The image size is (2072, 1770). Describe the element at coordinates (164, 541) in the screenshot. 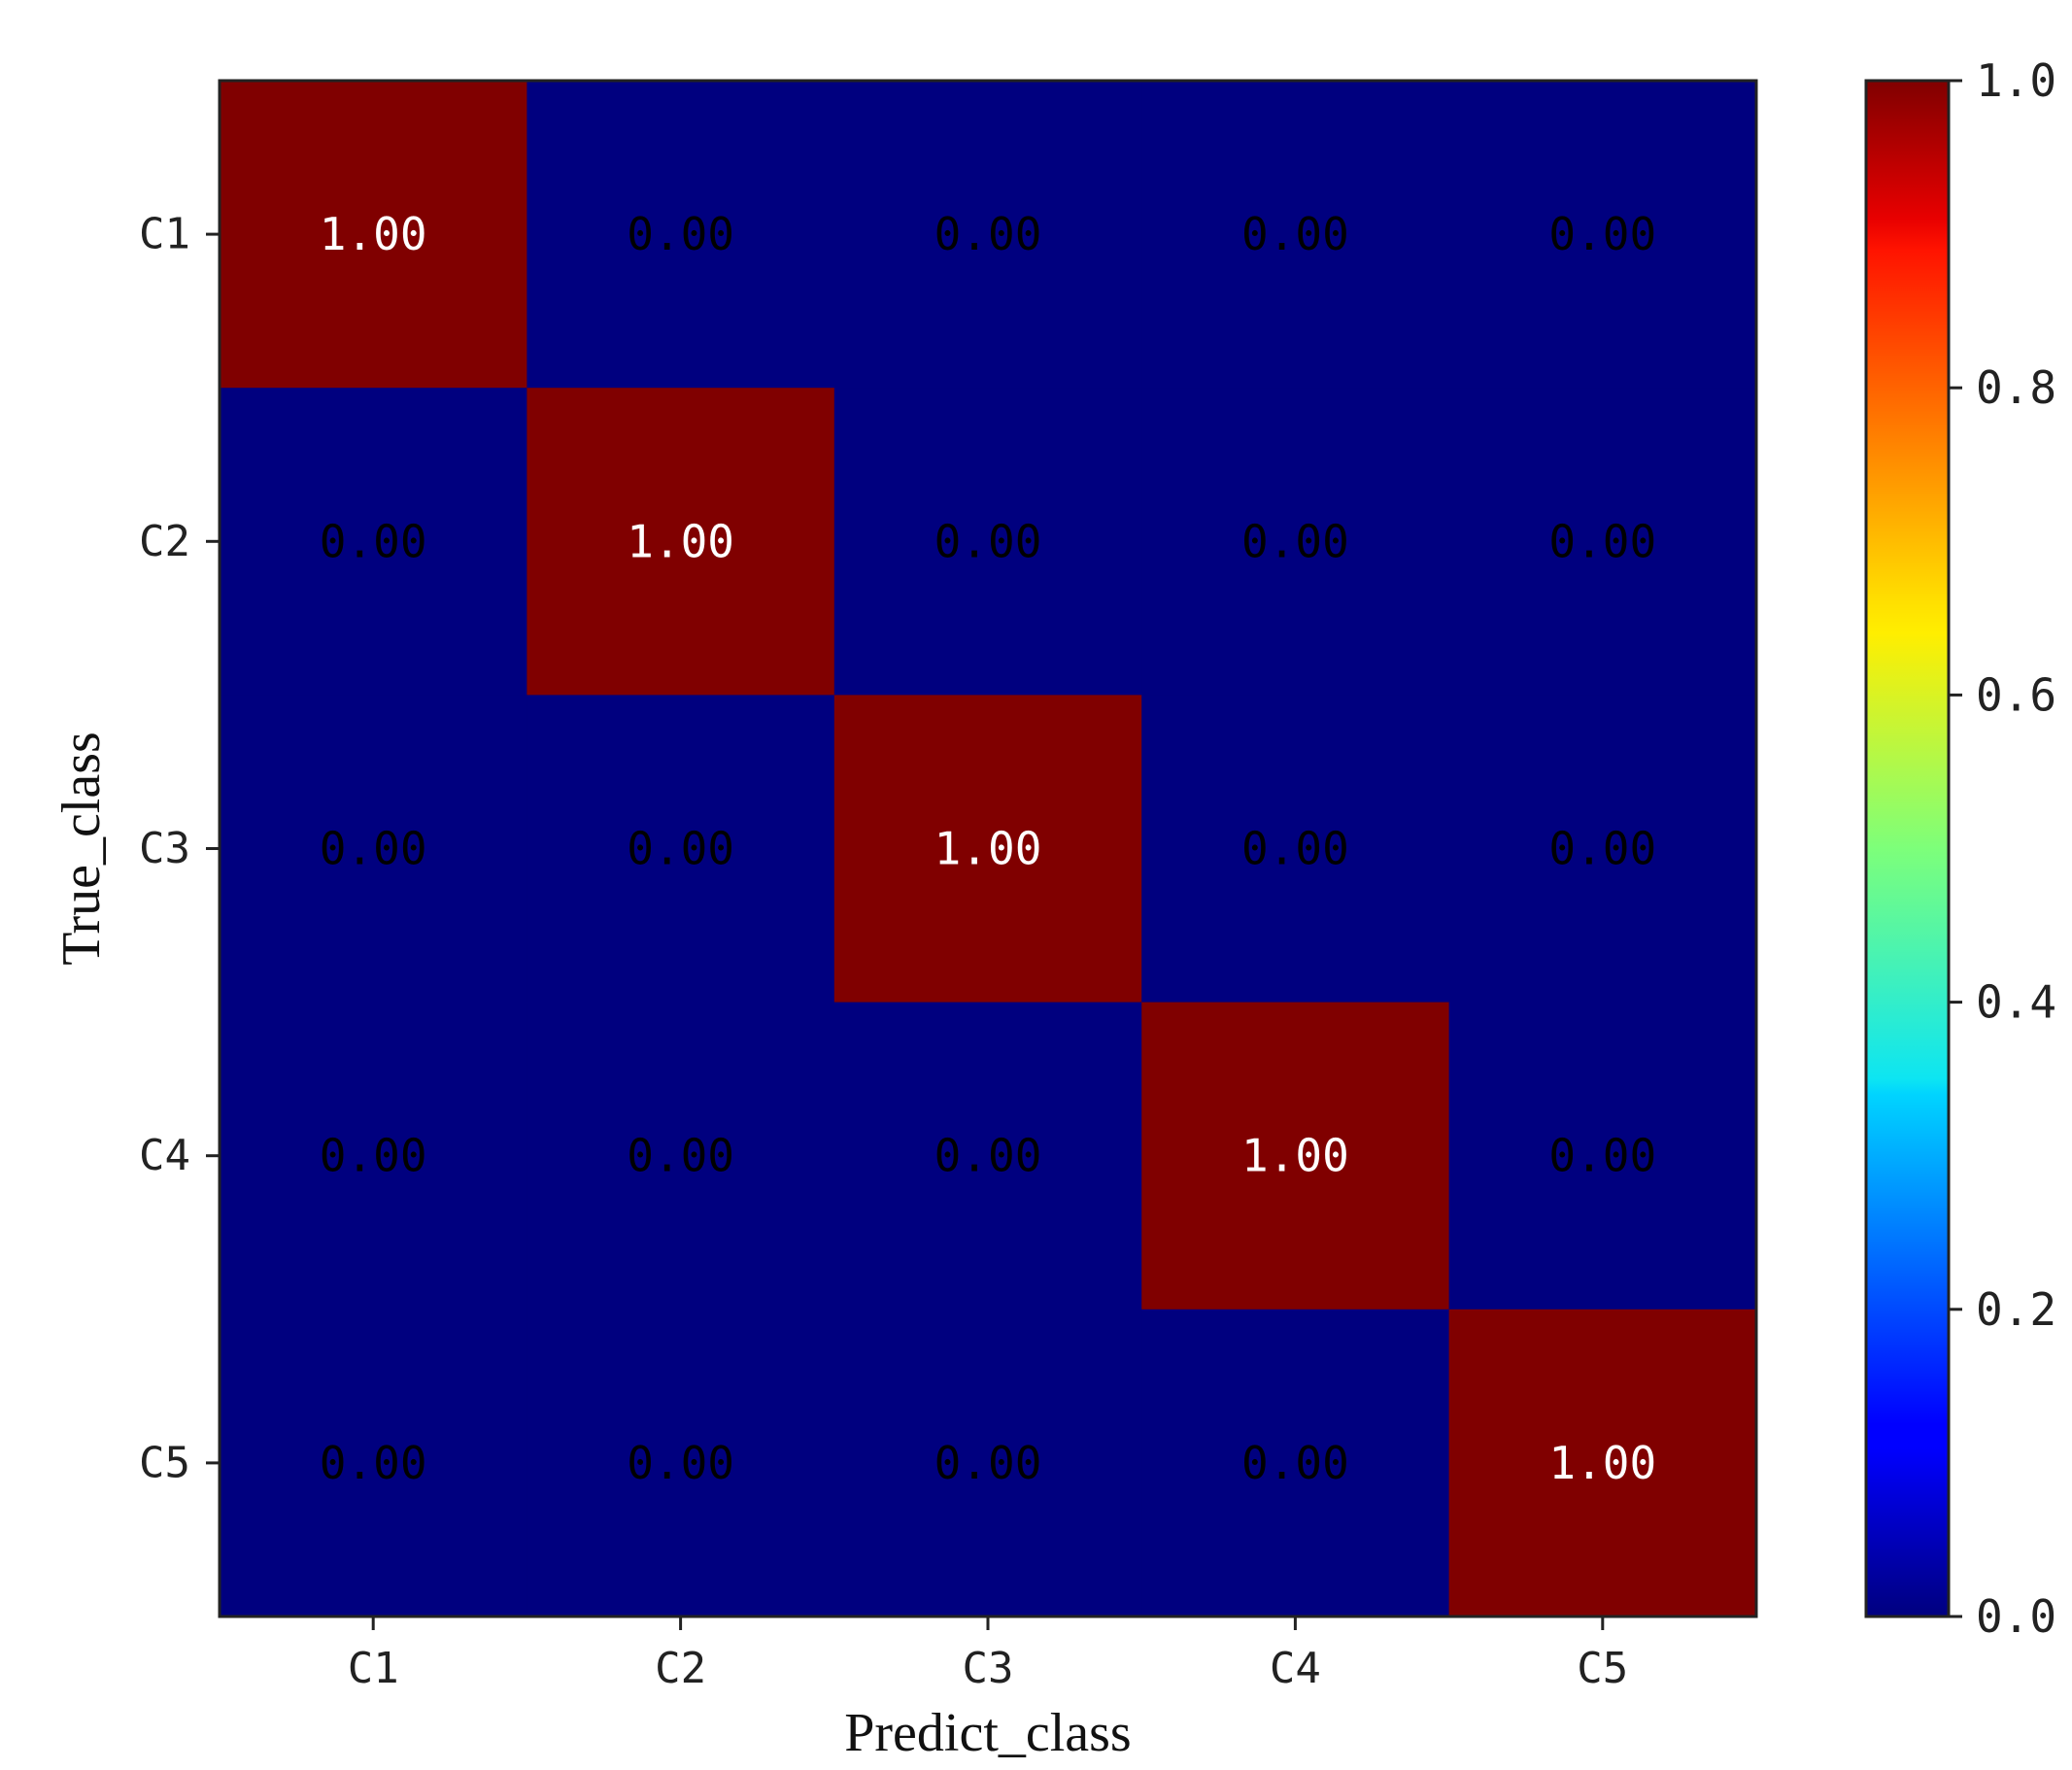

I see `y-tick-label: C2` at that location.